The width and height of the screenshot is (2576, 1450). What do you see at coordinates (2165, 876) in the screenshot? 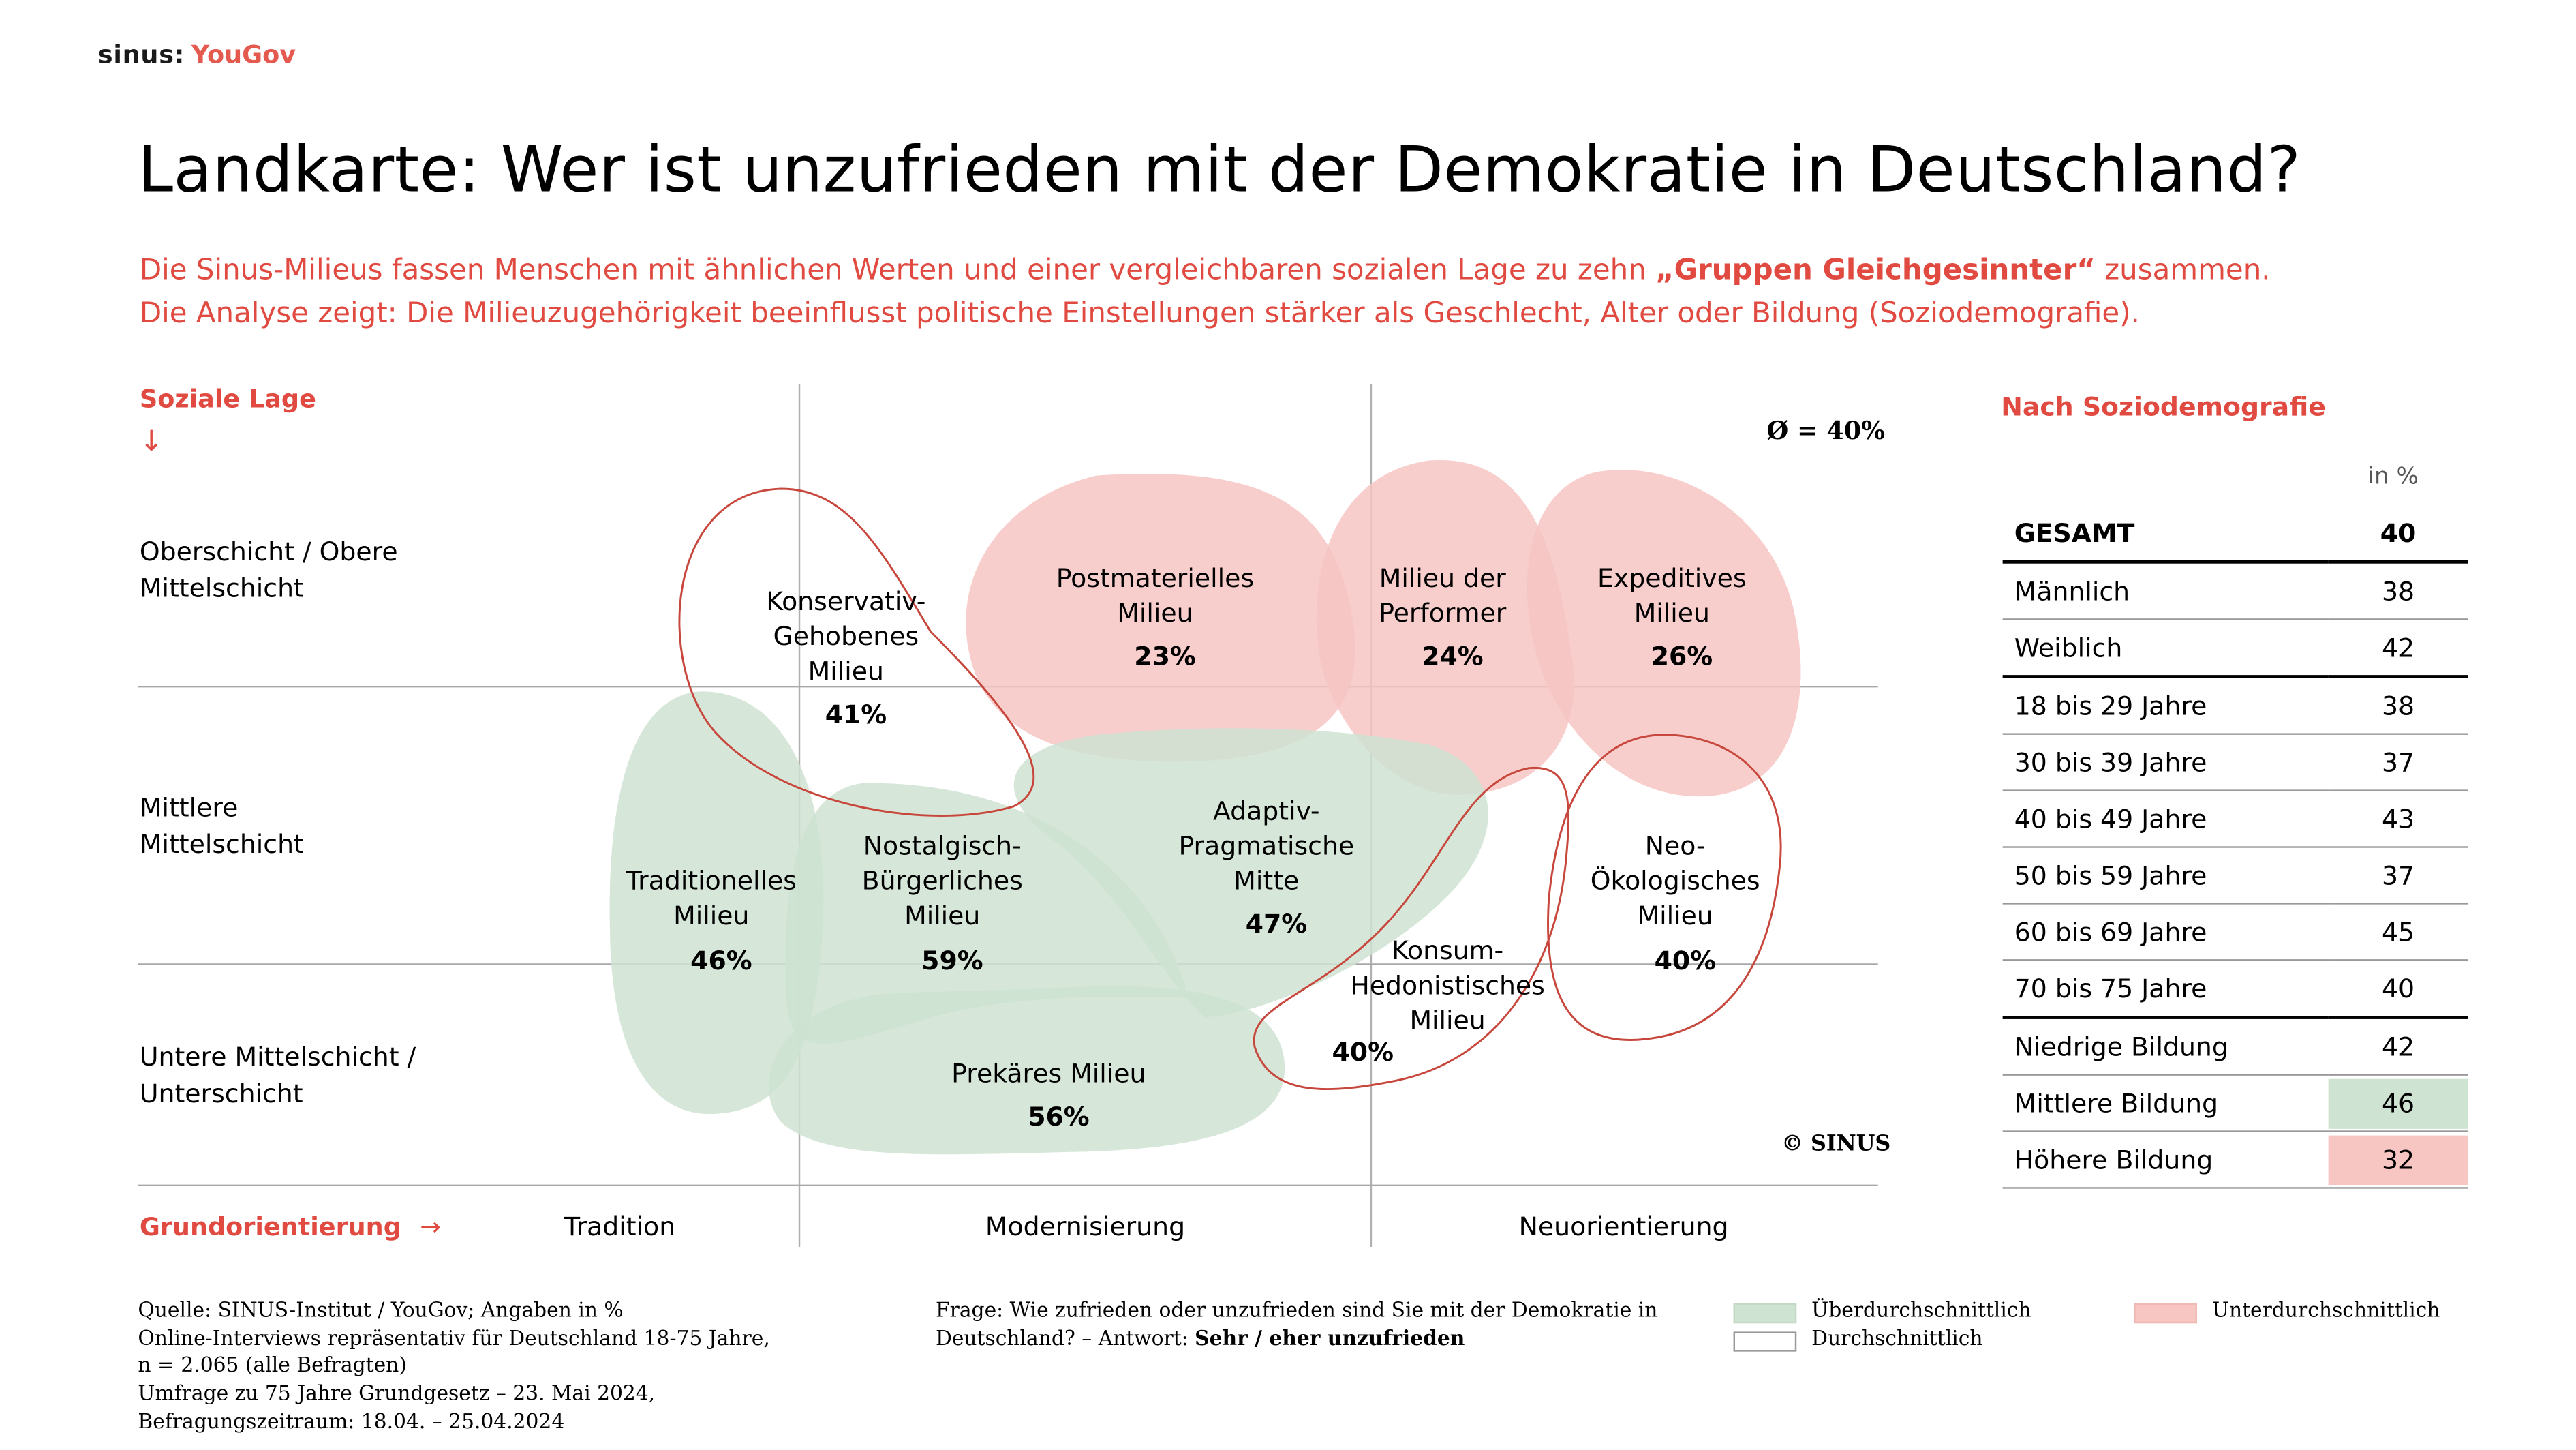
I see `row-label: 50 bis 59 Jahre` at bounding box center [2165, 876].